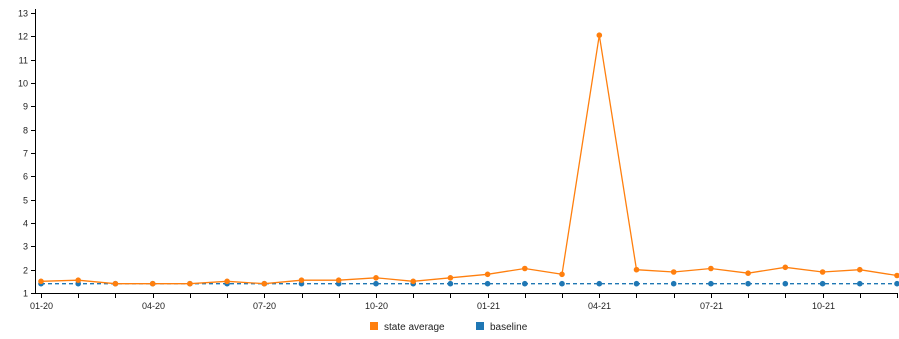 The image size is (899, 339). Describe the element at coordinates (25, 224) in the screenshot. I see `y-tick-label: 4` at that location.